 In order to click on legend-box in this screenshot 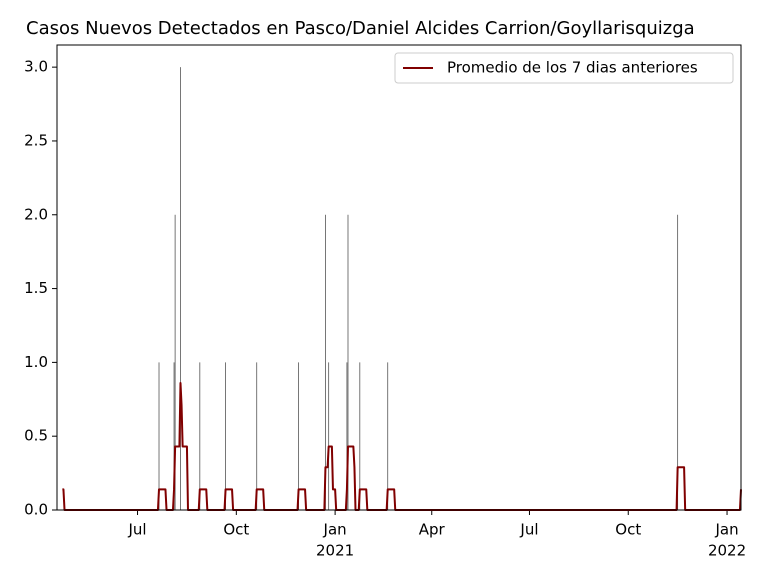, I will do `click(564, 68)`.